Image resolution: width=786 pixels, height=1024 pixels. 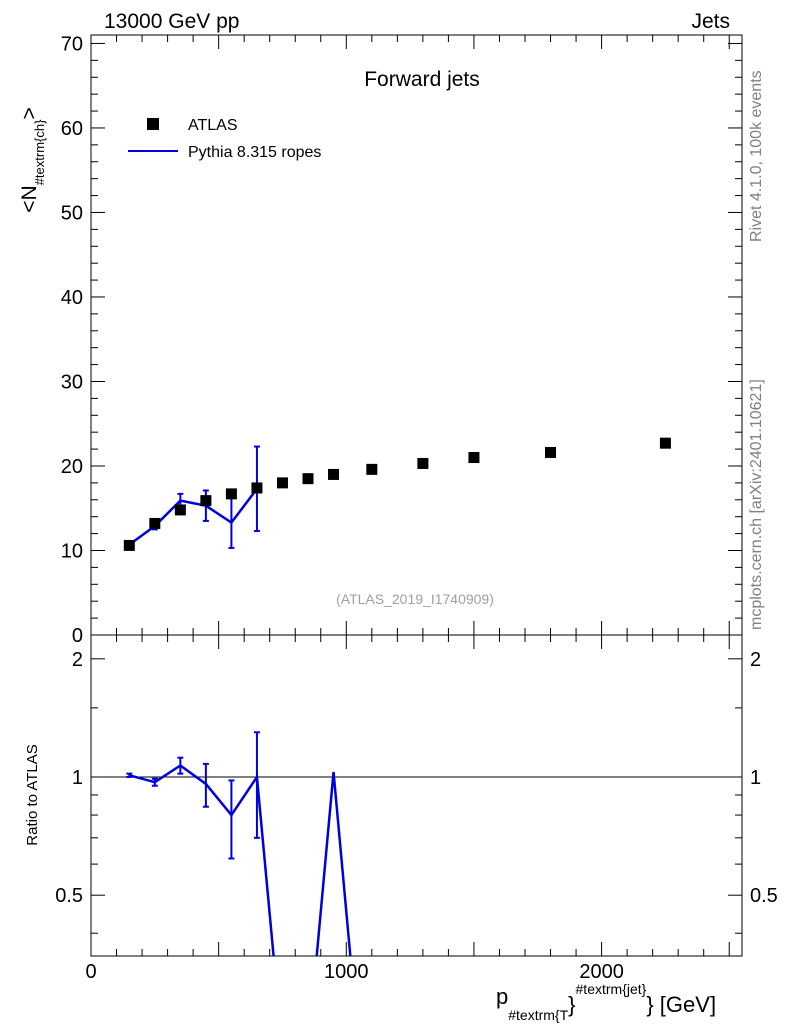 What do you see at coordinates (171, 21) in the screenshot?
I see `header-left-label: 13000 GeV pp` at bounding box center [171, 21].